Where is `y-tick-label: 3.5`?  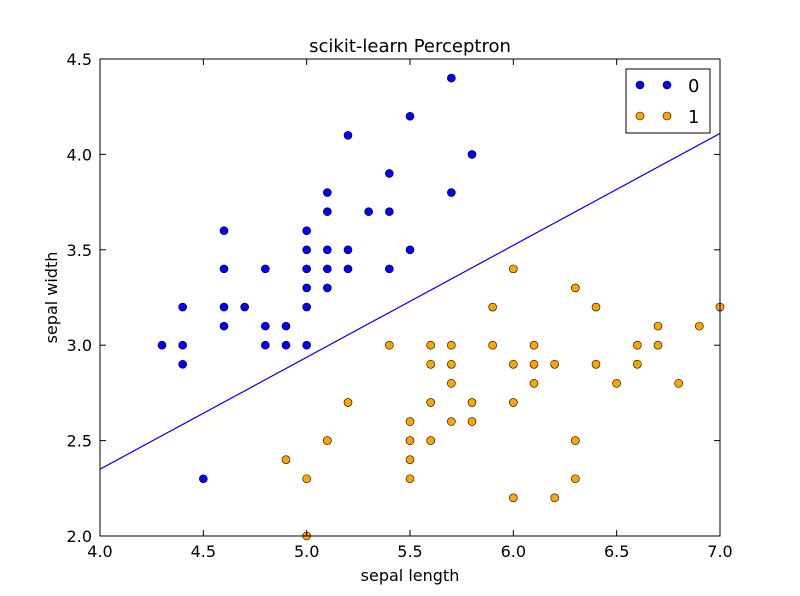 y-tick-label: 3.5 is located at coordinates (79, 250).